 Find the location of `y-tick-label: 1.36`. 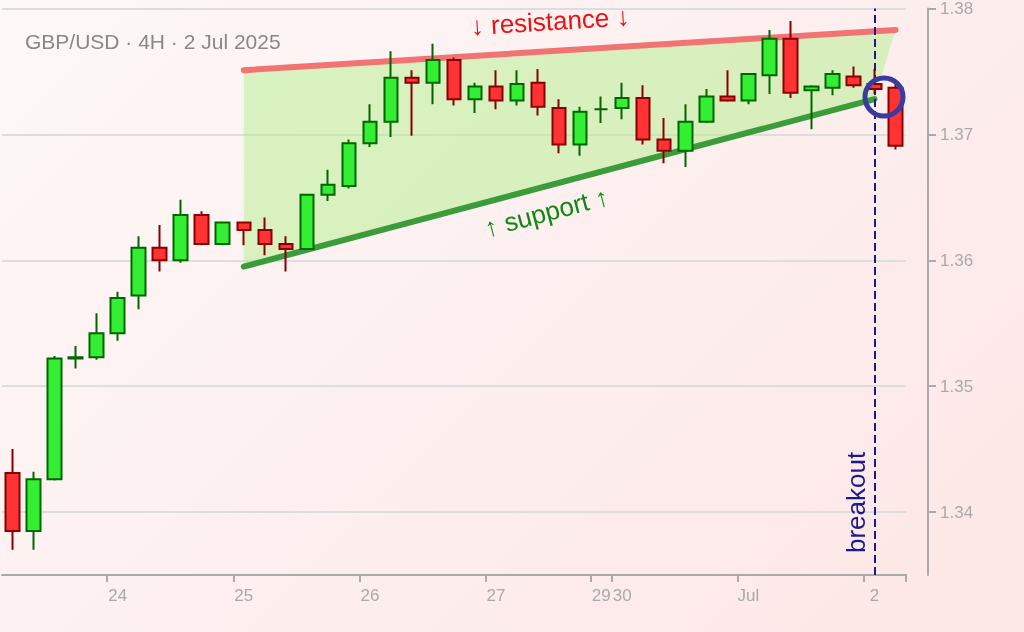

y-tick-label: 1.36 is located at coordinates (957, 260).